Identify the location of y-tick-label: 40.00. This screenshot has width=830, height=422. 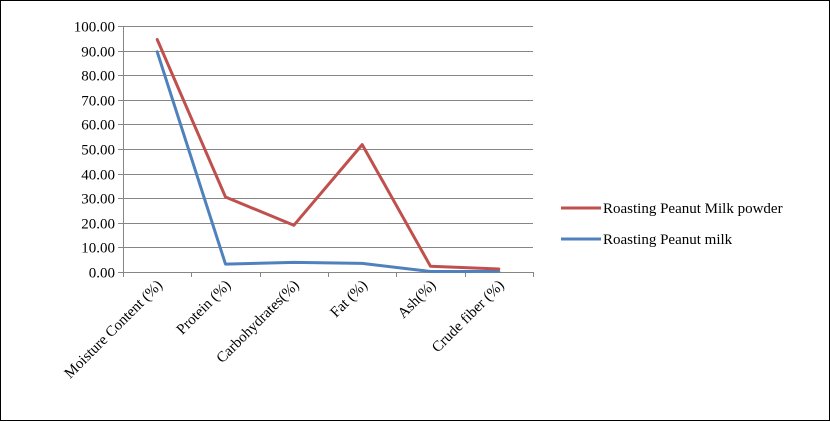
(98, 176).